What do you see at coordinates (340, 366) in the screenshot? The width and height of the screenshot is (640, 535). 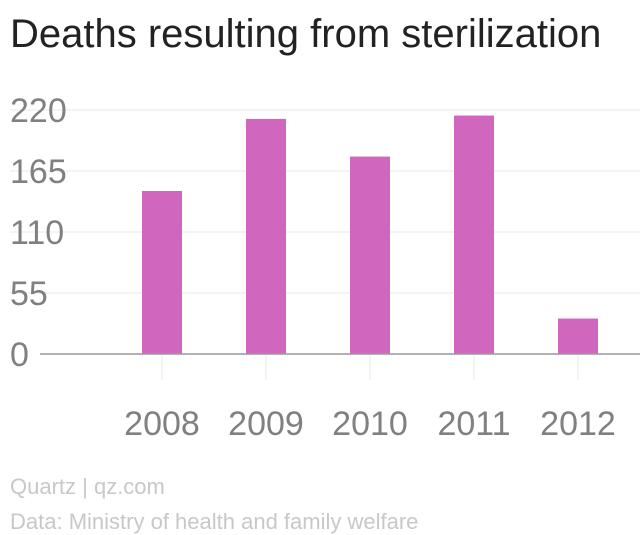 I see `x-axis` at bounding box center [340, 366].